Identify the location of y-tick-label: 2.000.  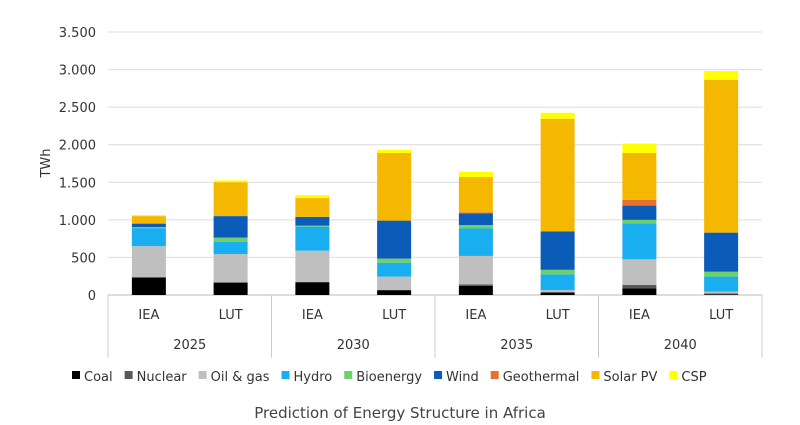
(77, 146).